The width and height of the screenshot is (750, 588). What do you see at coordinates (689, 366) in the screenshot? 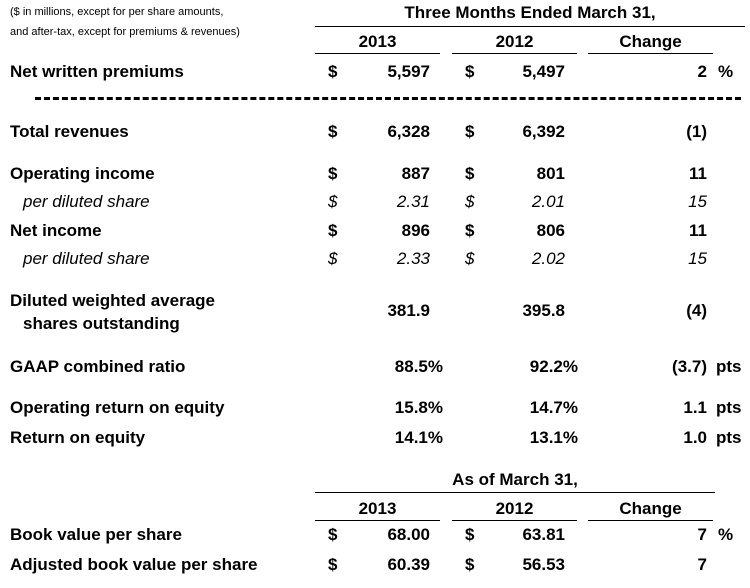
I see `value-change: (3.7)` at bounding box center [689, 366].